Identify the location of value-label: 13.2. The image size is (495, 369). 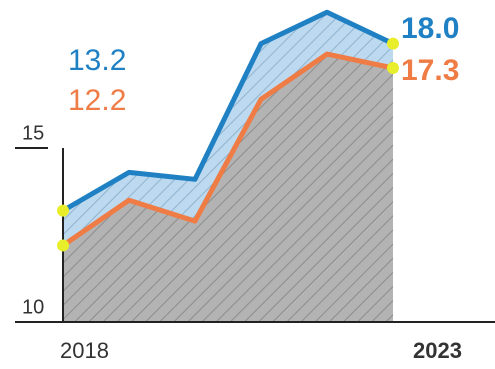
(97, 60).